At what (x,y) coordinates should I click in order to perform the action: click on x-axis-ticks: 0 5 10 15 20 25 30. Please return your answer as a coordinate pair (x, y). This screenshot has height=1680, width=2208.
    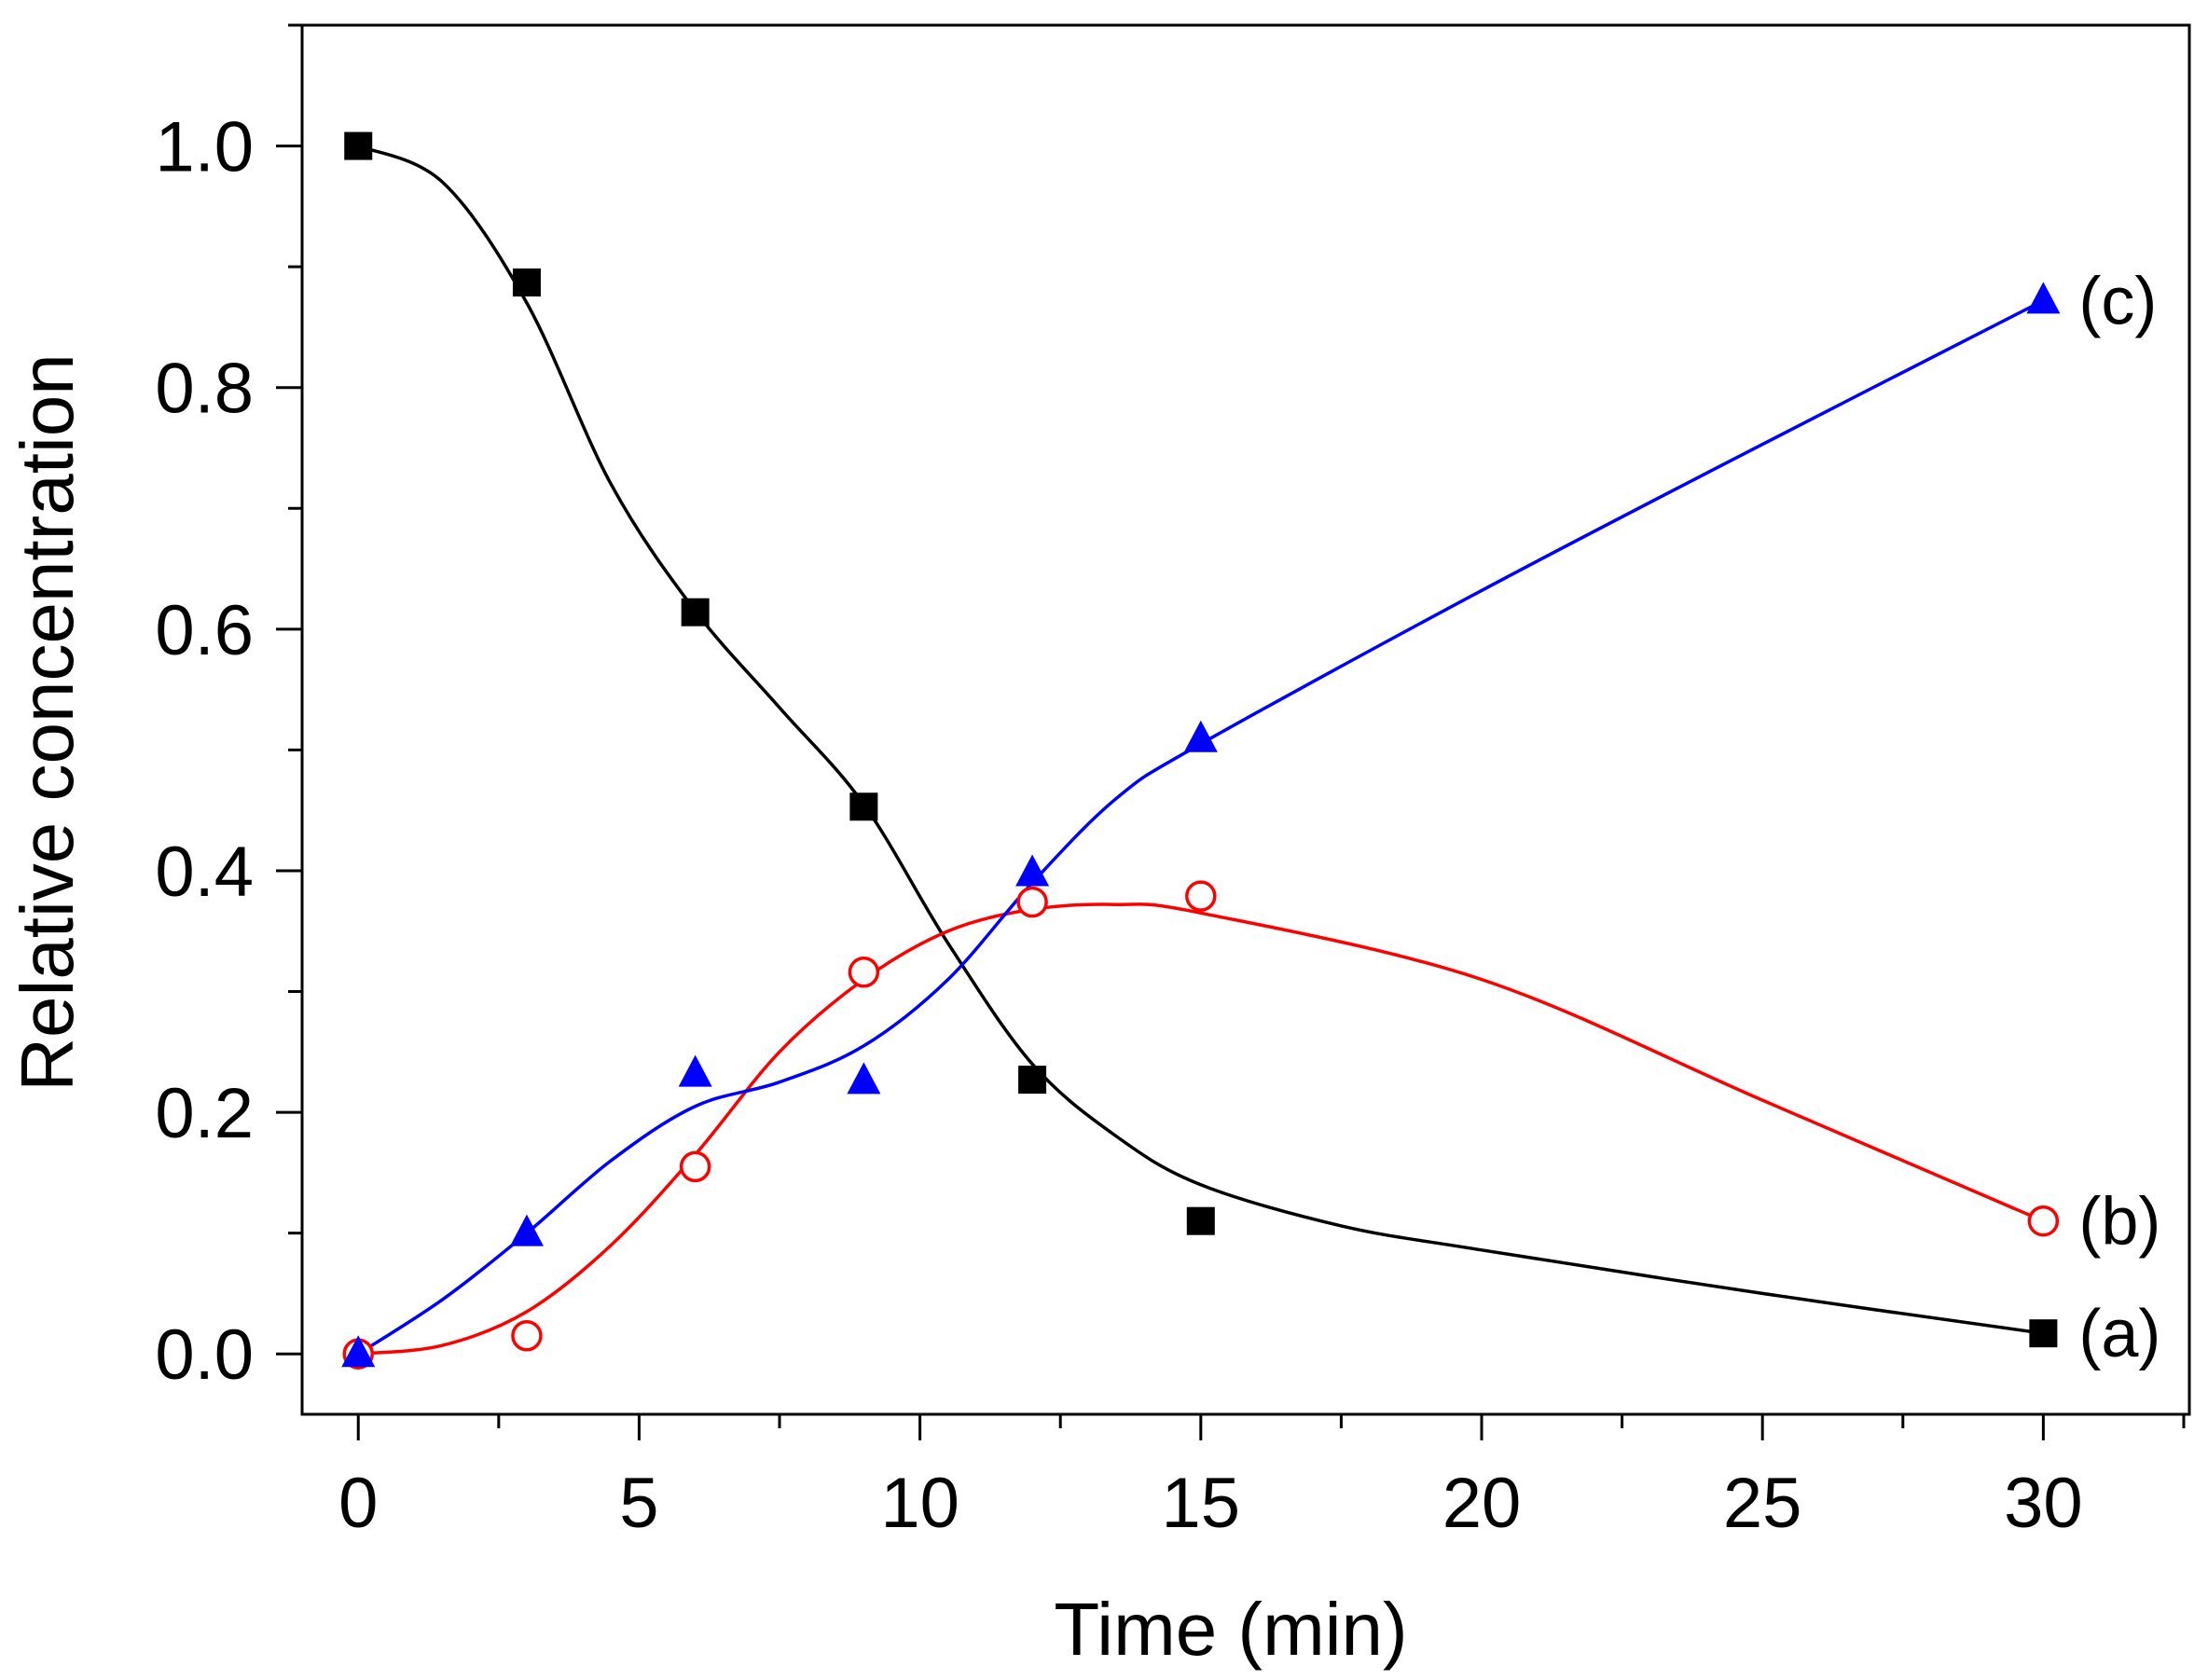
    Looking at the image, I should click on (1262, 1478).